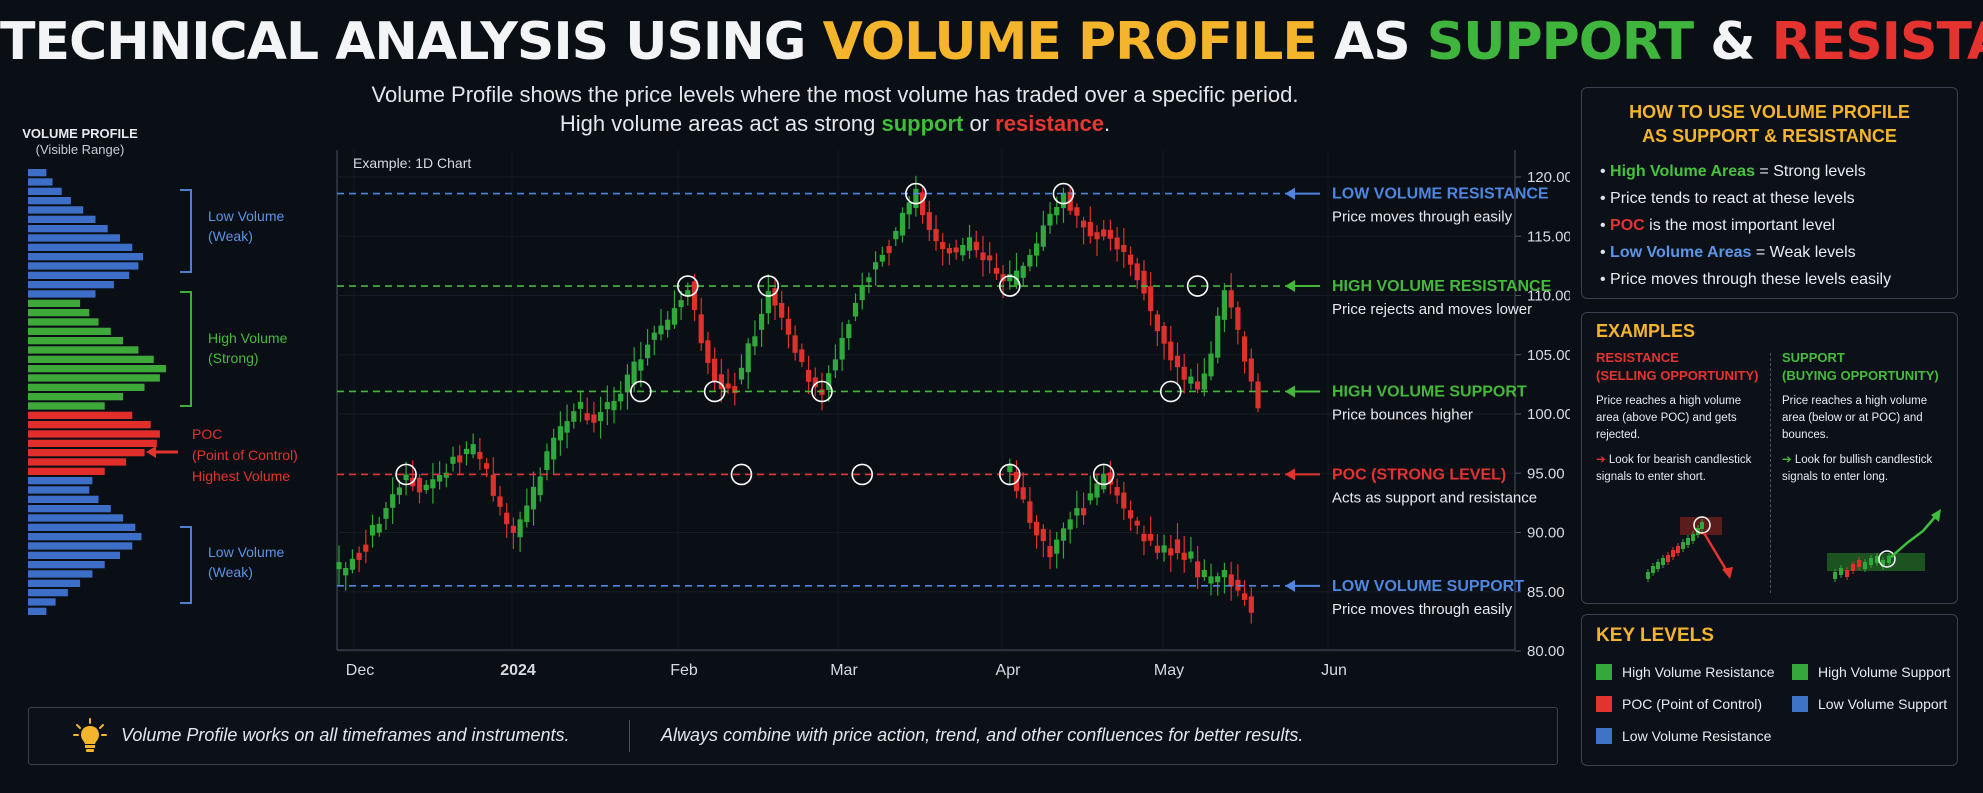  What do you see at coordinates (241, 476) in the screenshot?
I see `poc-label-line-3: Highest Volume` at bounding box center [241, 476].